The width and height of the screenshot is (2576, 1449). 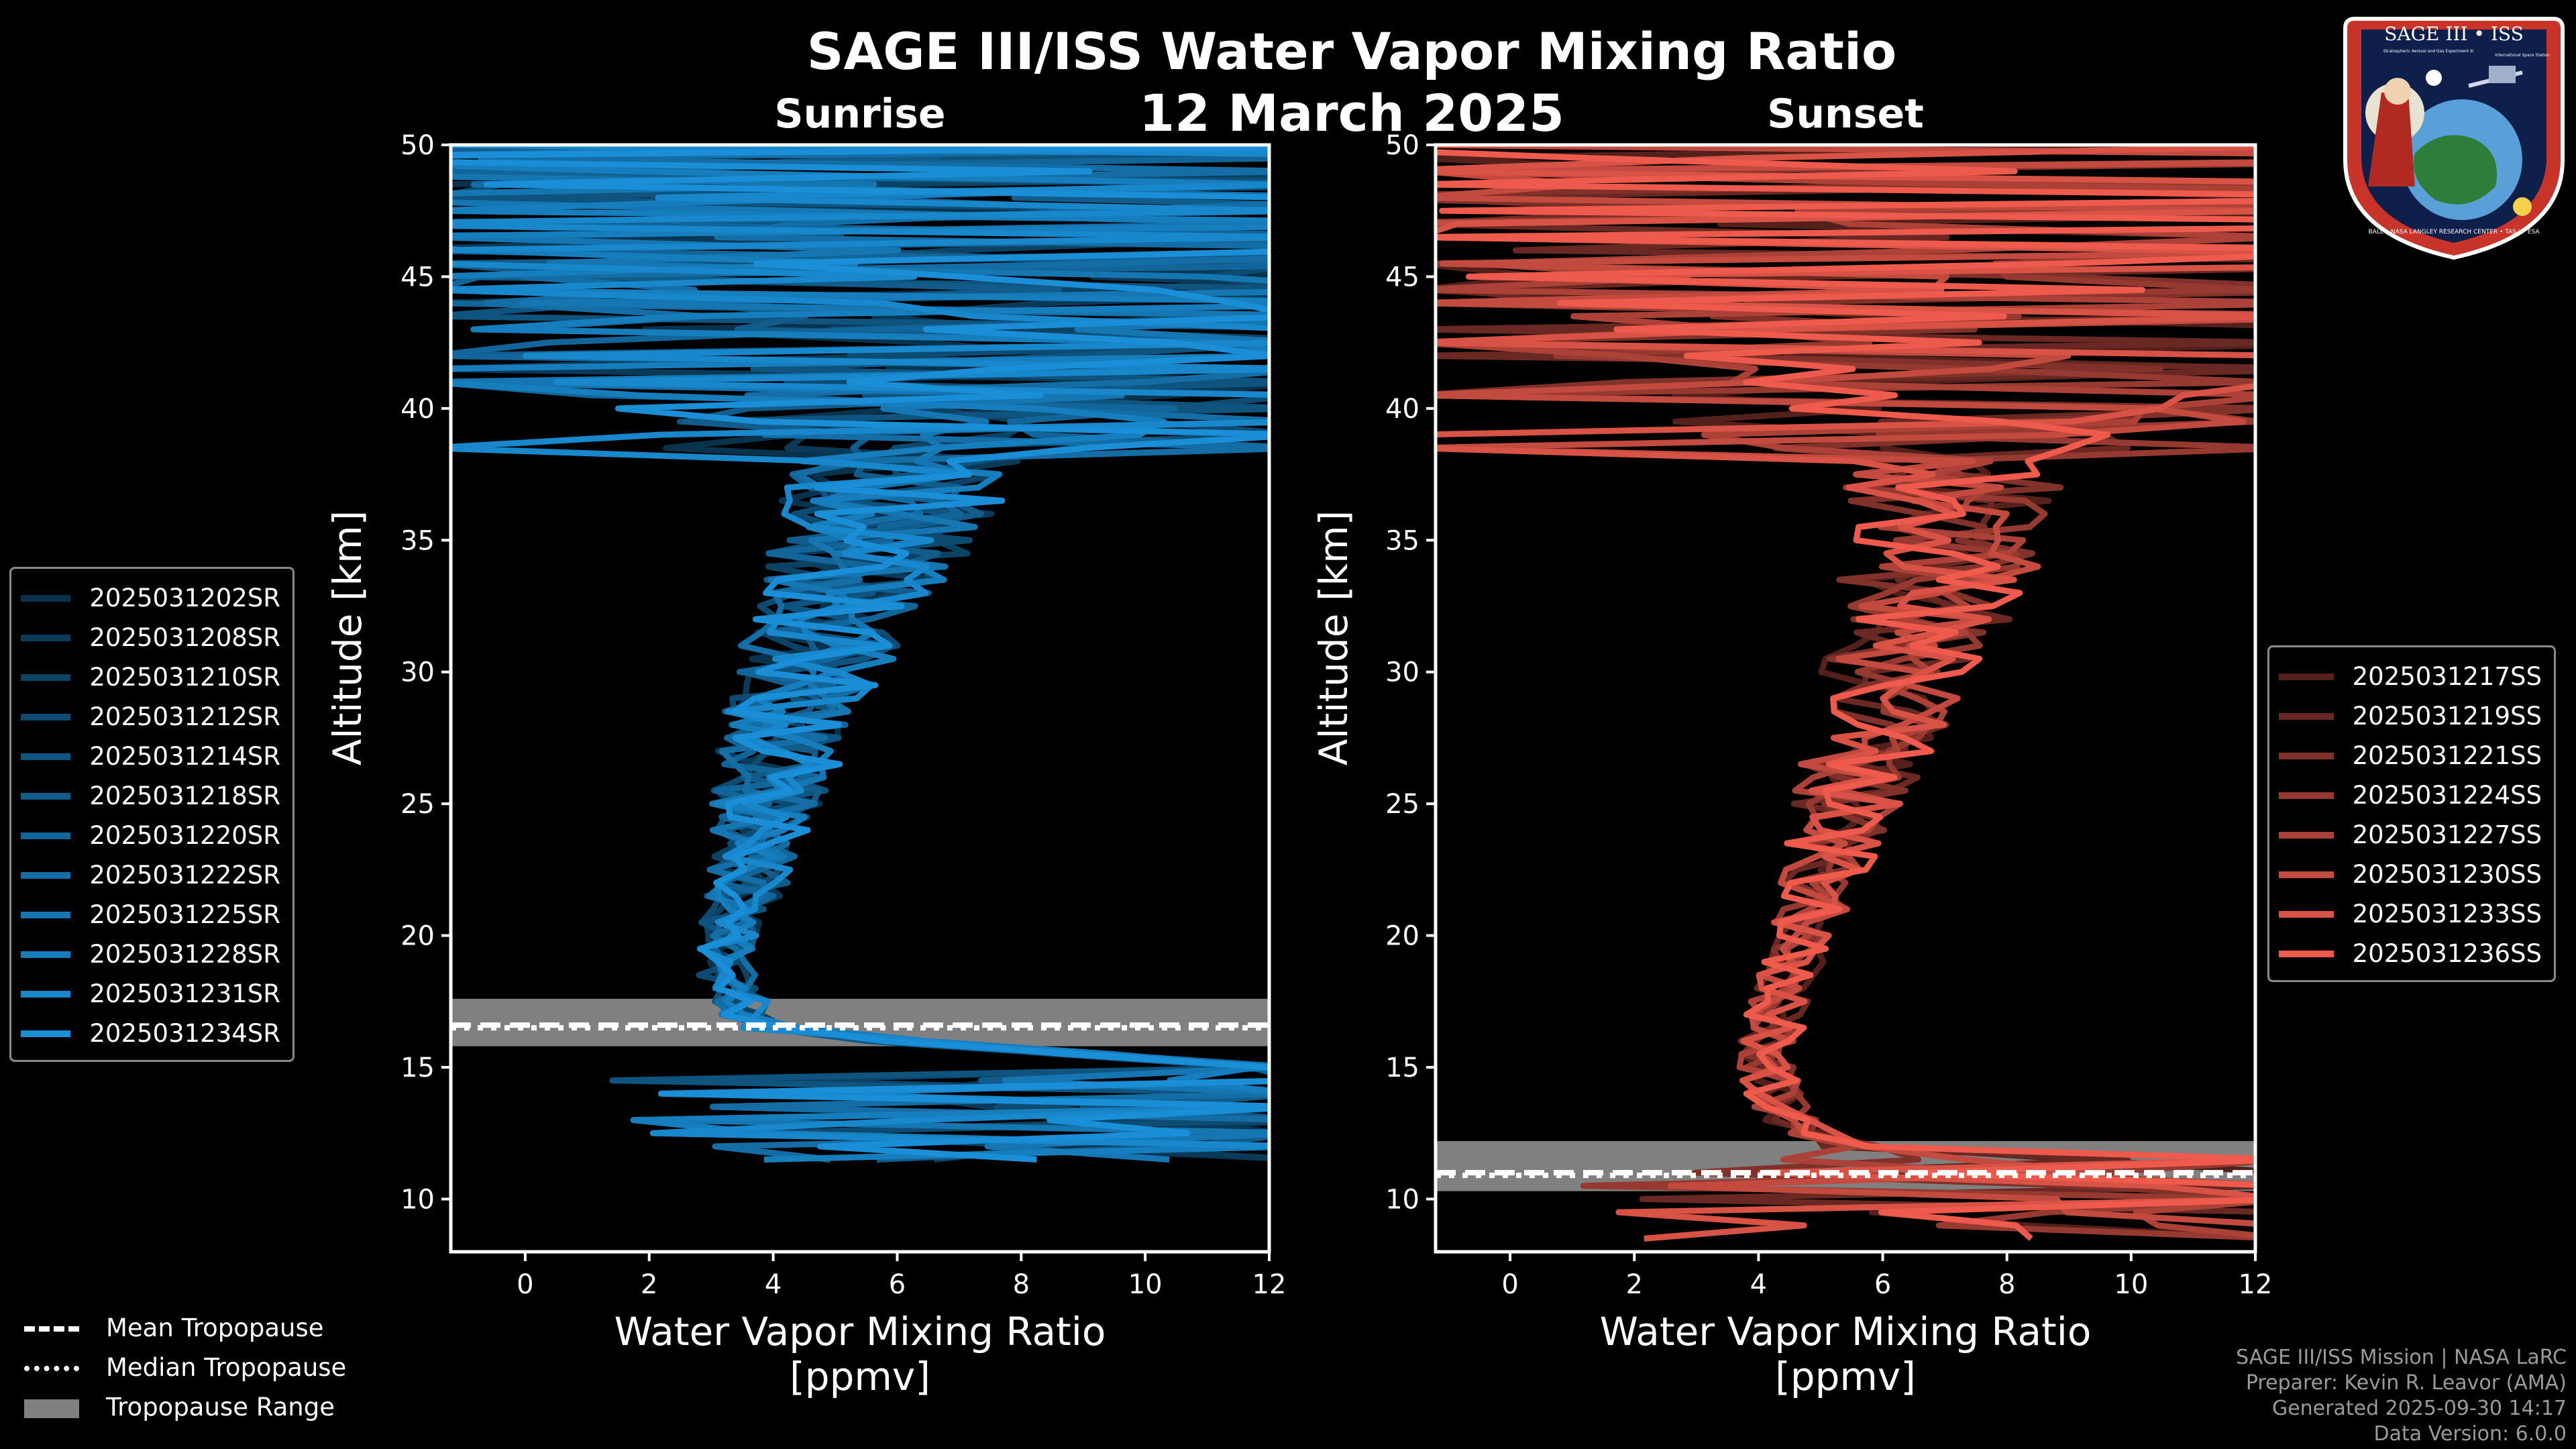 What do you see at coordinates (2447, 716) in the screenshot?
I see `legend-label: 2025031219SS` at bounding box center [2447, 716].